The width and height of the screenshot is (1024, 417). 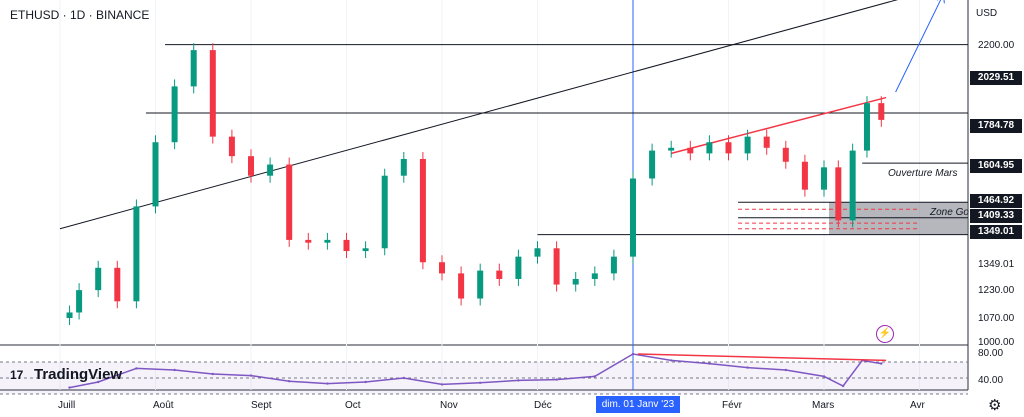 What do you see at coordinates (475, 371) in the screenshot?
I see `rsi-line` at bounding box center [475, 371].